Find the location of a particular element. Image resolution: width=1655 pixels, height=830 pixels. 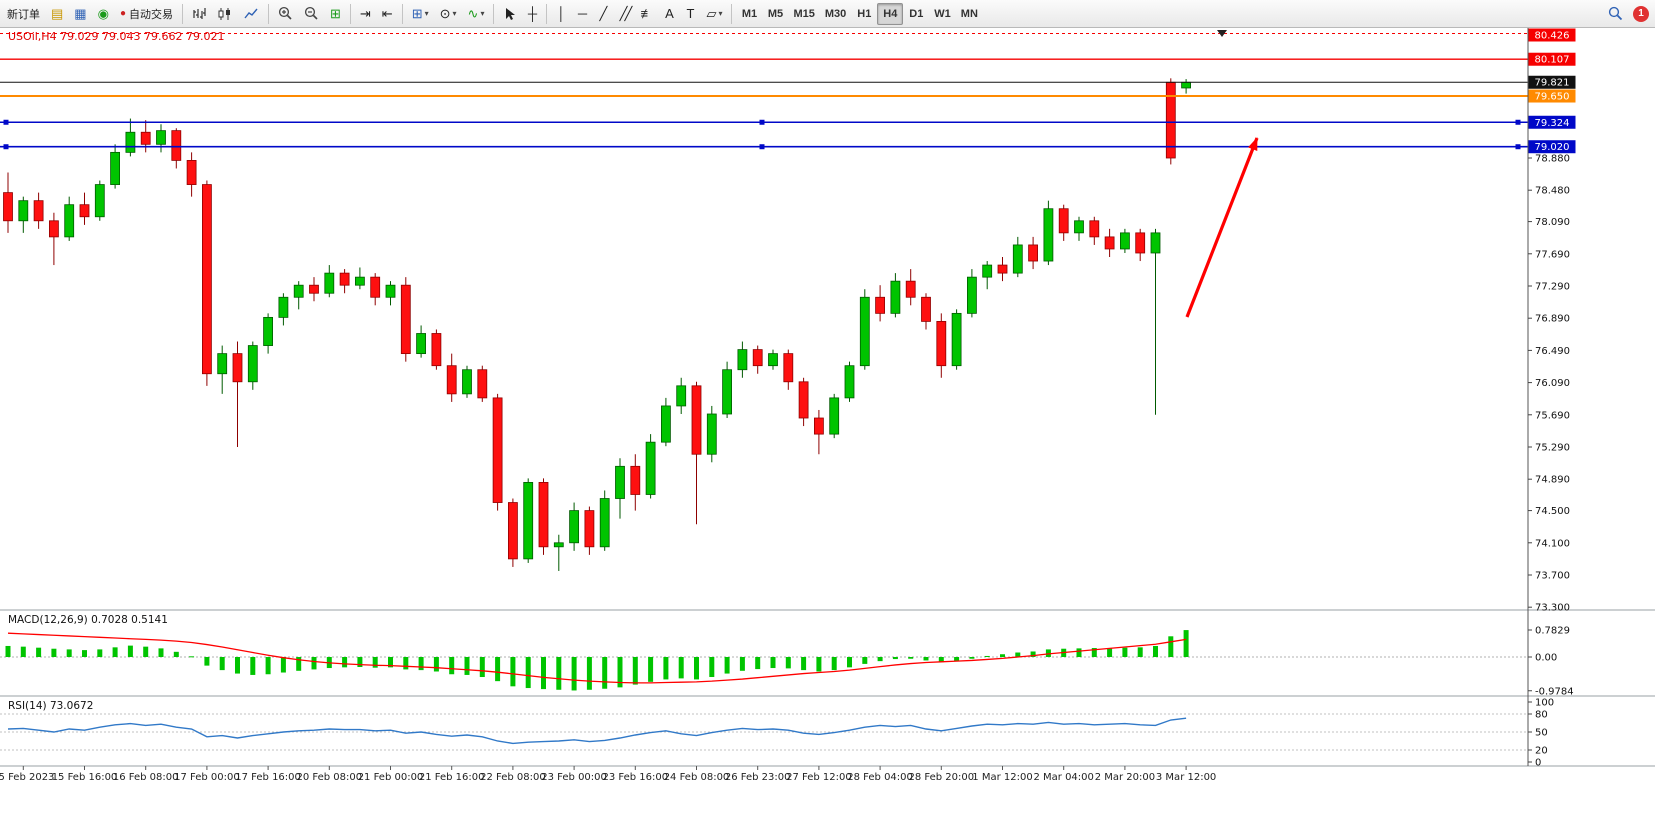

svg-text: 73.300 is located at coordinates (1552, 608).